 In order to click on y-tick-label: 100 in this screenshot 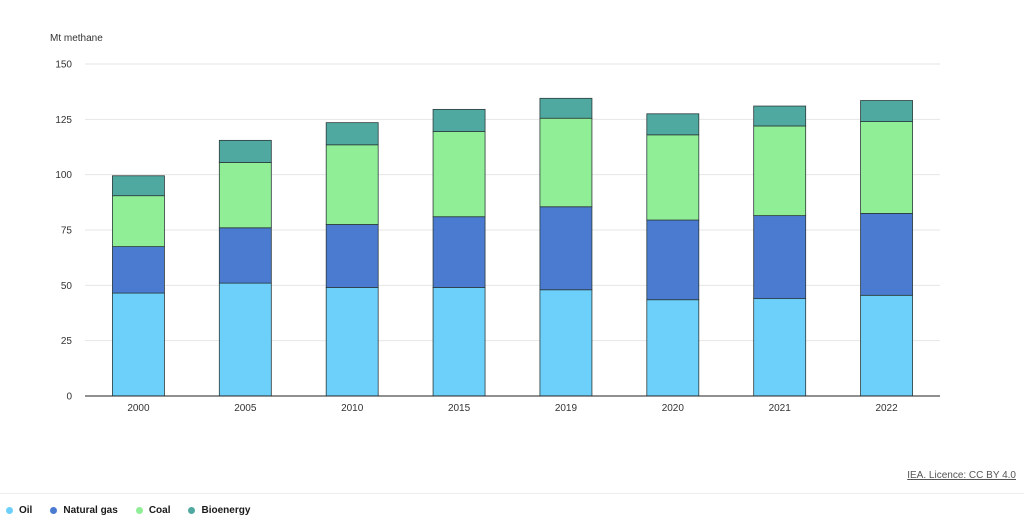, I will do `click(63, 175)`.